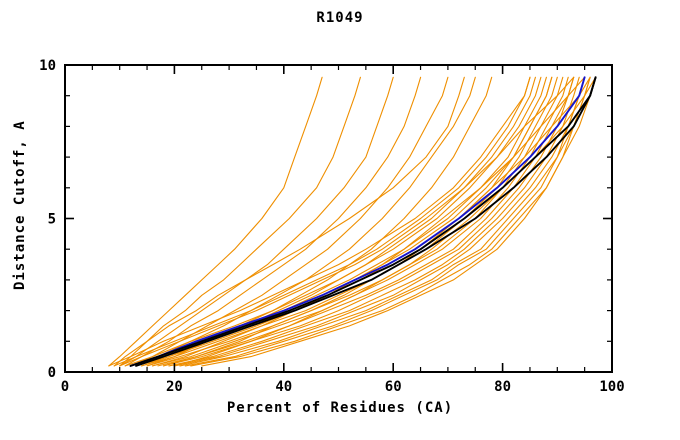 Image resolution: width=680 pixels, height=440 pixels. What do you see at coordinates (20, 205) in the screenshot?
I see `y-axis-label: Distance Cutoff, A` at bounding box center [20, 205].